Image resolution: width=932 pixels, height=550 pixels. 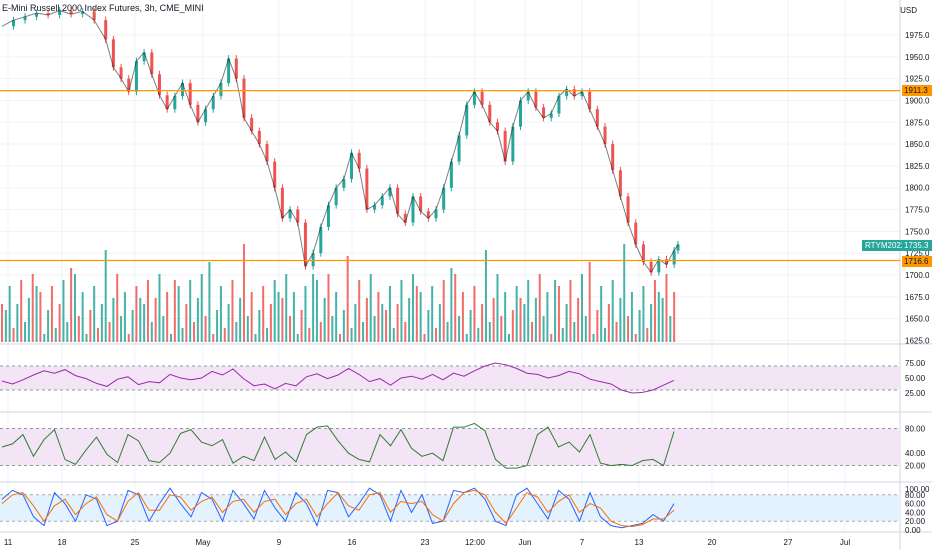 What do you see at coordinates (913, 530) in the screenshot?
I see `indicator-tick-label: 0.00` at bounding box center [913, 530].